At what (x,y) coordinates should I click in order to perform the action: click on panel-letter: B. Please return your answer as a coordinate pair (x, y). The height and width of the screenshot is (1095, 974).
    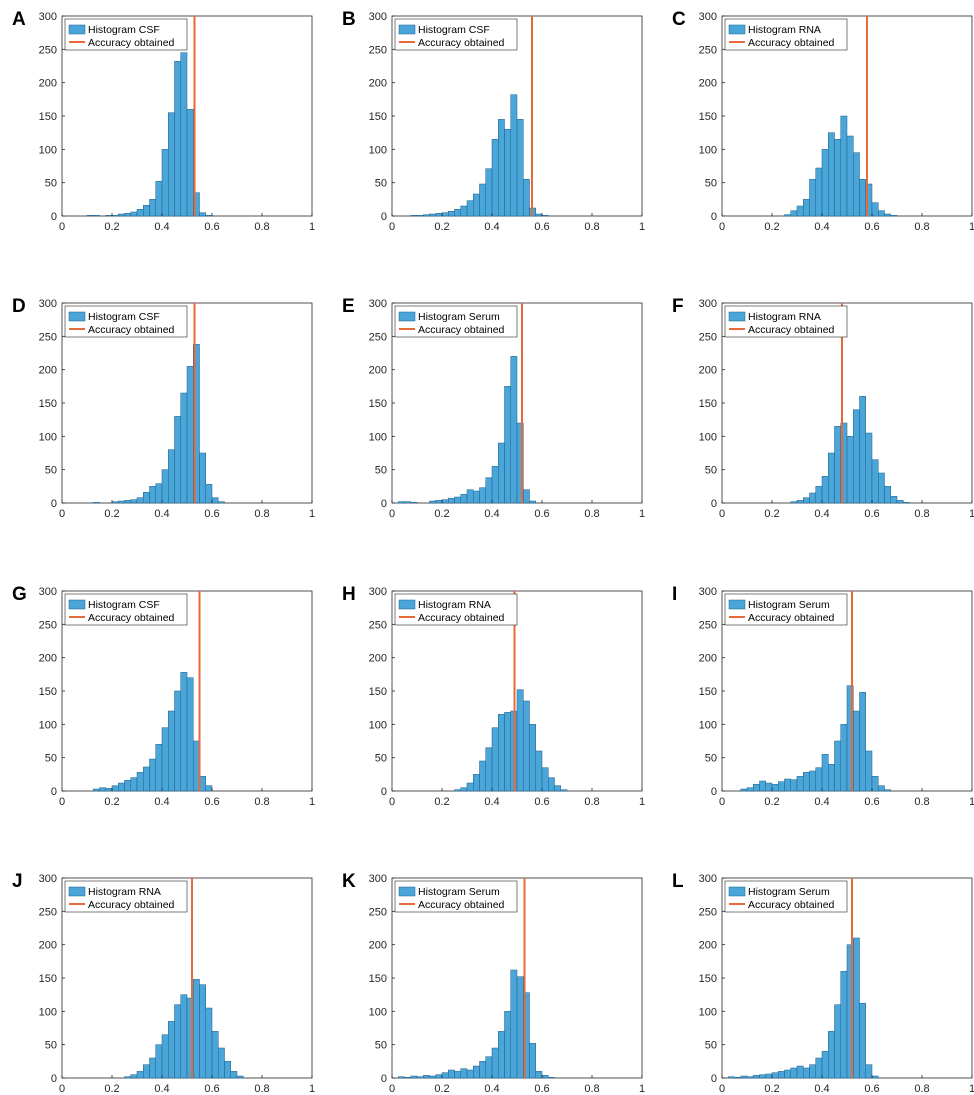
    Looking at the image, I should click on (349, 19).